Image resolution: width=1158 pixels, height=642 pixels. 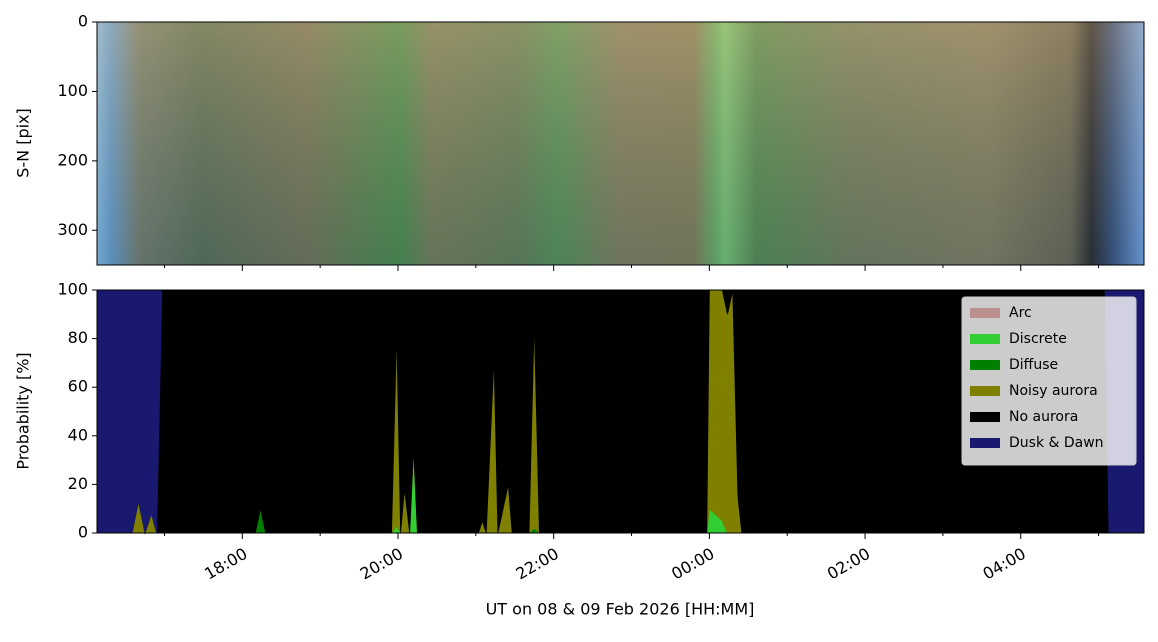 What do you see at coordinates (537, 564) in the screenshot?
I see `x-tick-label: 22:00` at bounding box center [537, 564].